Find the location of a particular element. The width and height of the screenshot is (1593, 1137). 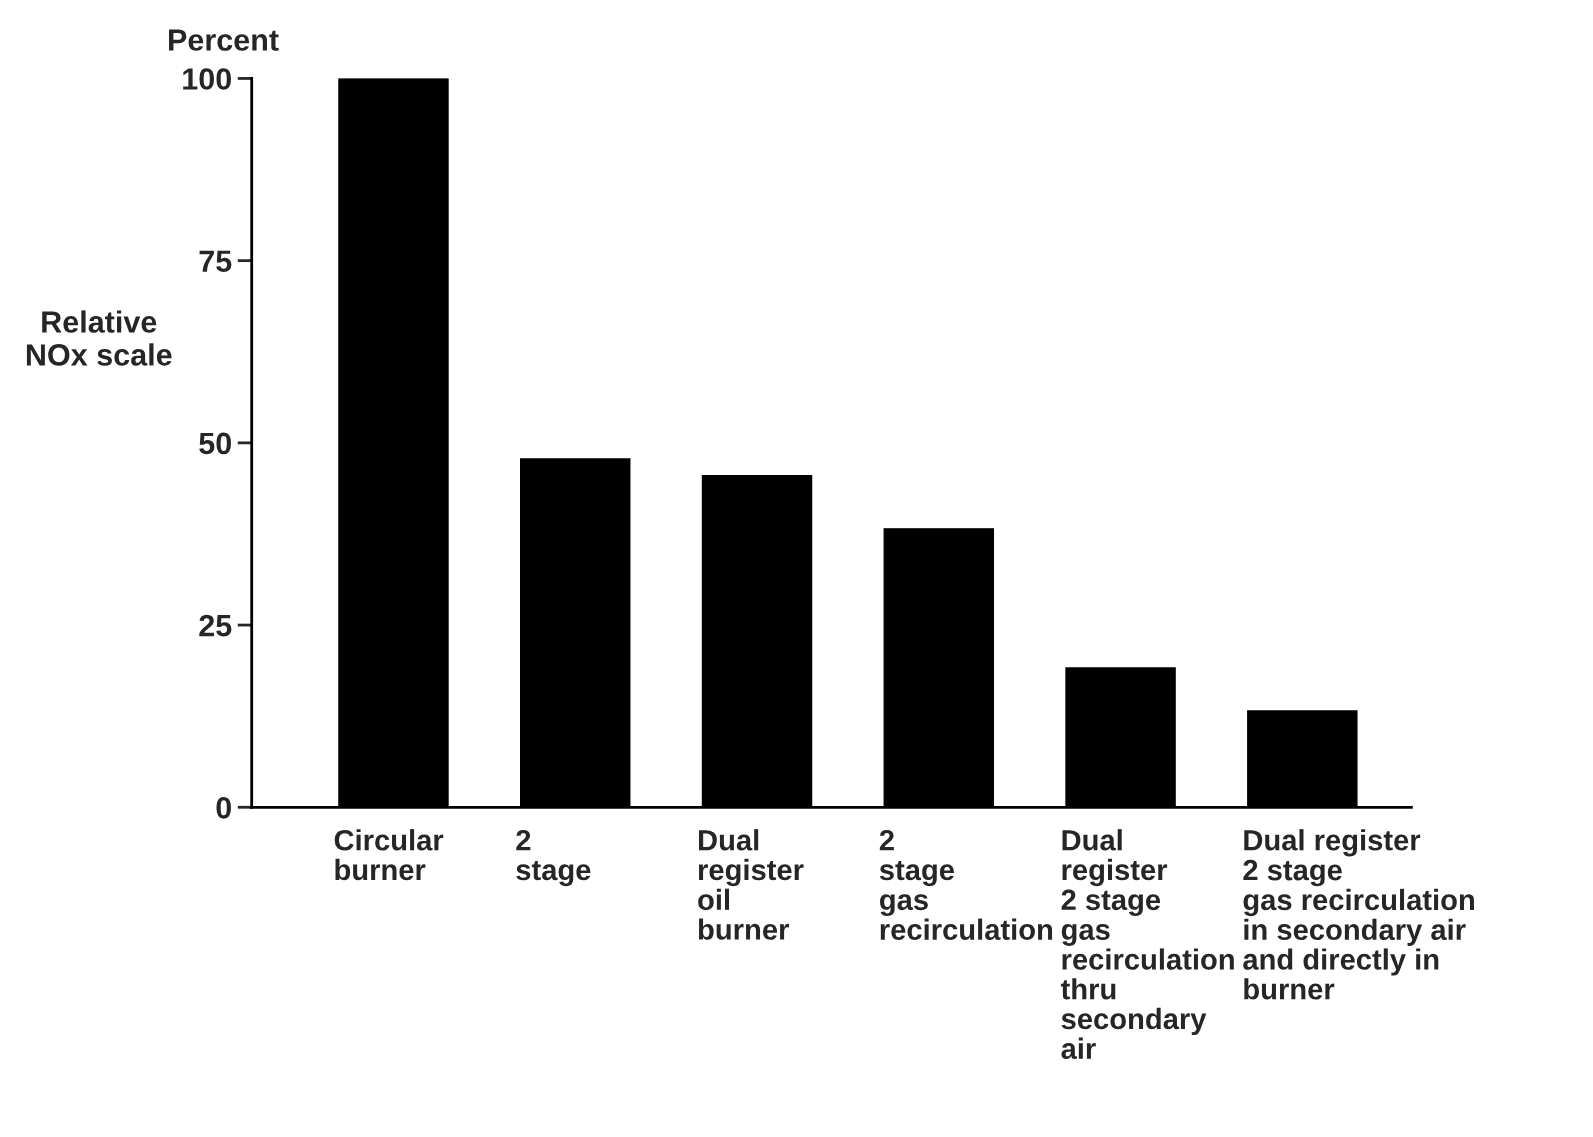

chart-title: Percent is located at coordinates (224, 40).